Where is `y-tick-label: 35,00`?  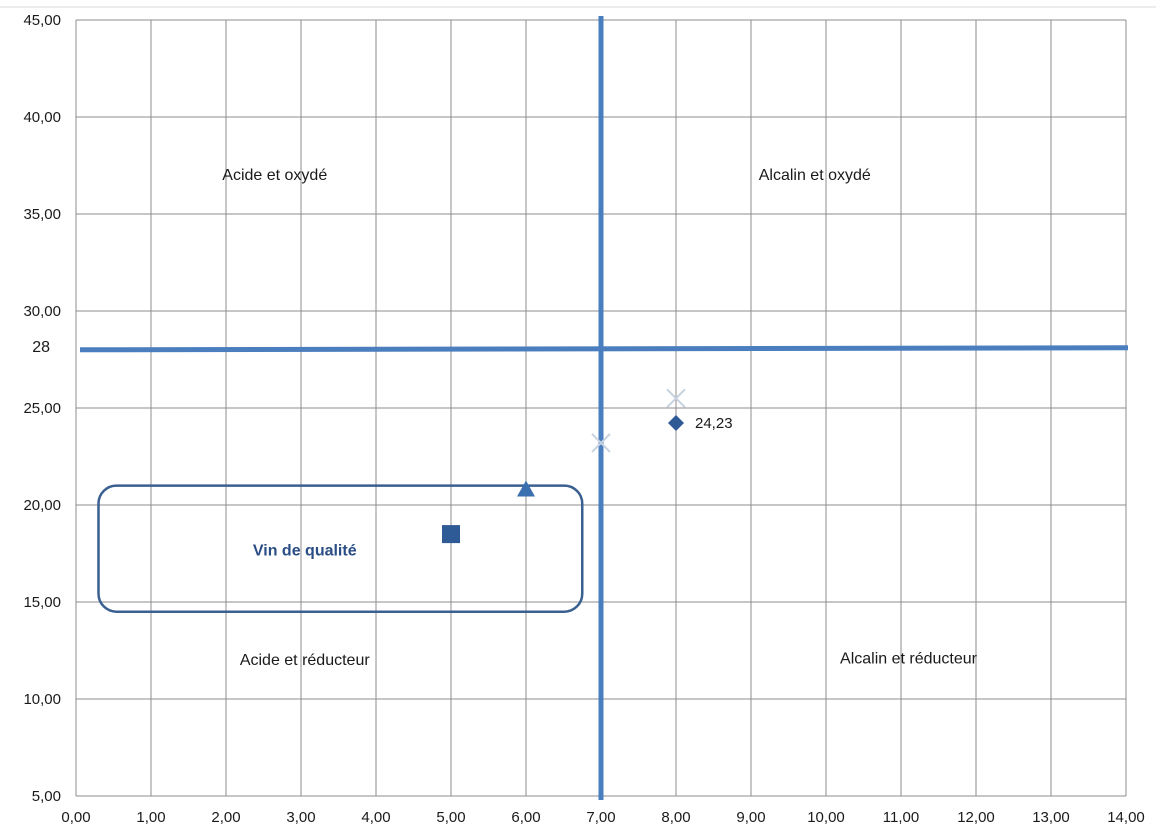
y-tick-label: 35,00 is located at coordinates (42, 214).